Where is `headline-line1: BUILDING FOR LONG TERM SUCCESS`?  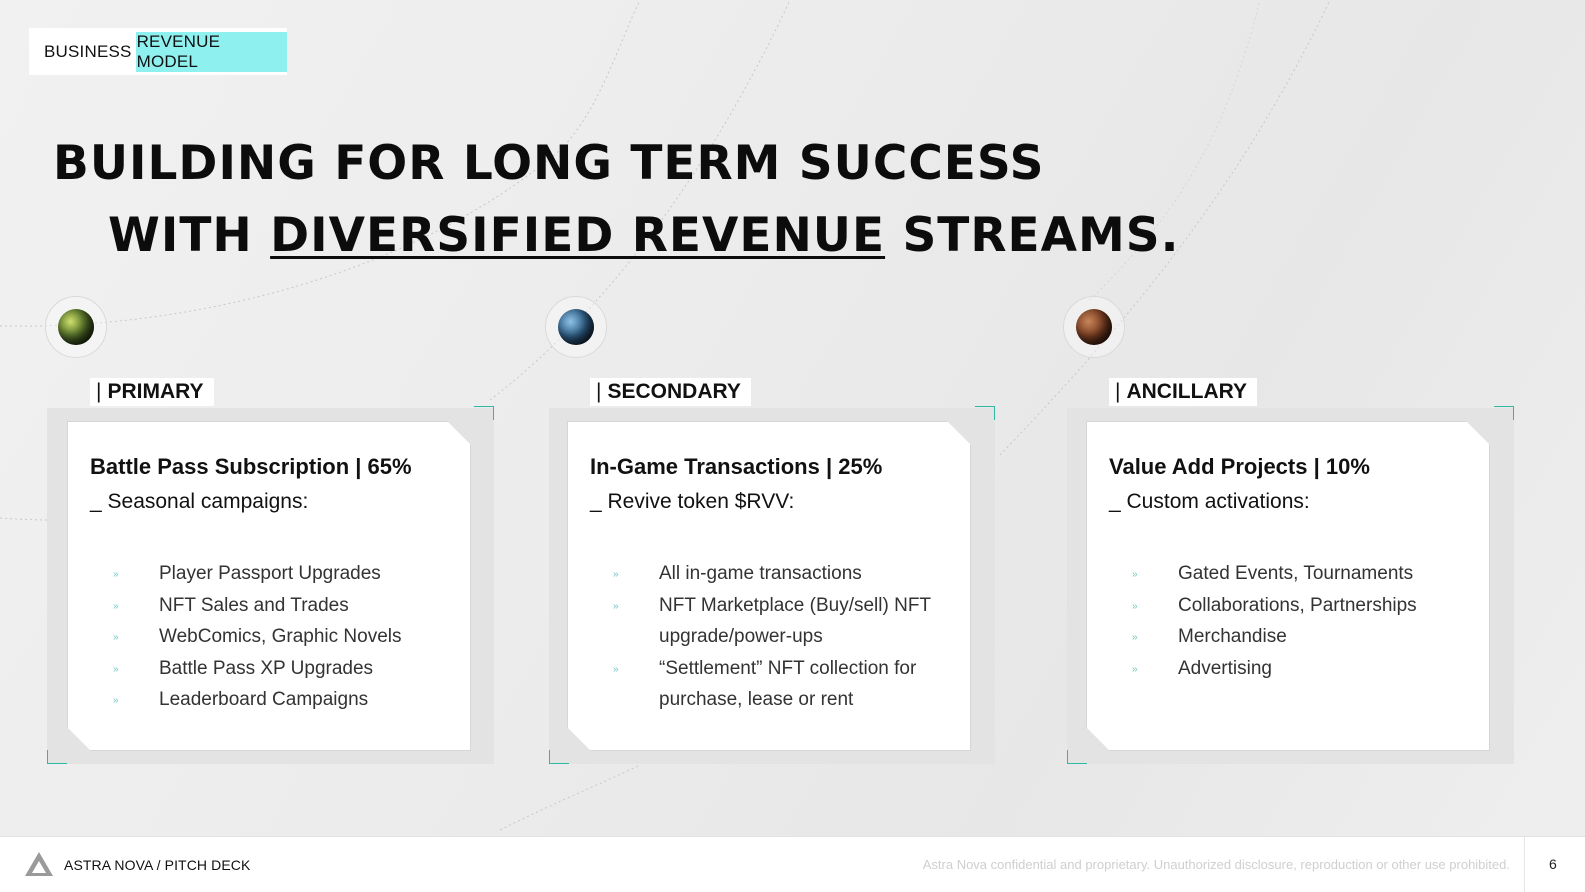
headline-line1: BUILDING FOR LONG TERM SUCCESS is located at coordinates (549, 163).